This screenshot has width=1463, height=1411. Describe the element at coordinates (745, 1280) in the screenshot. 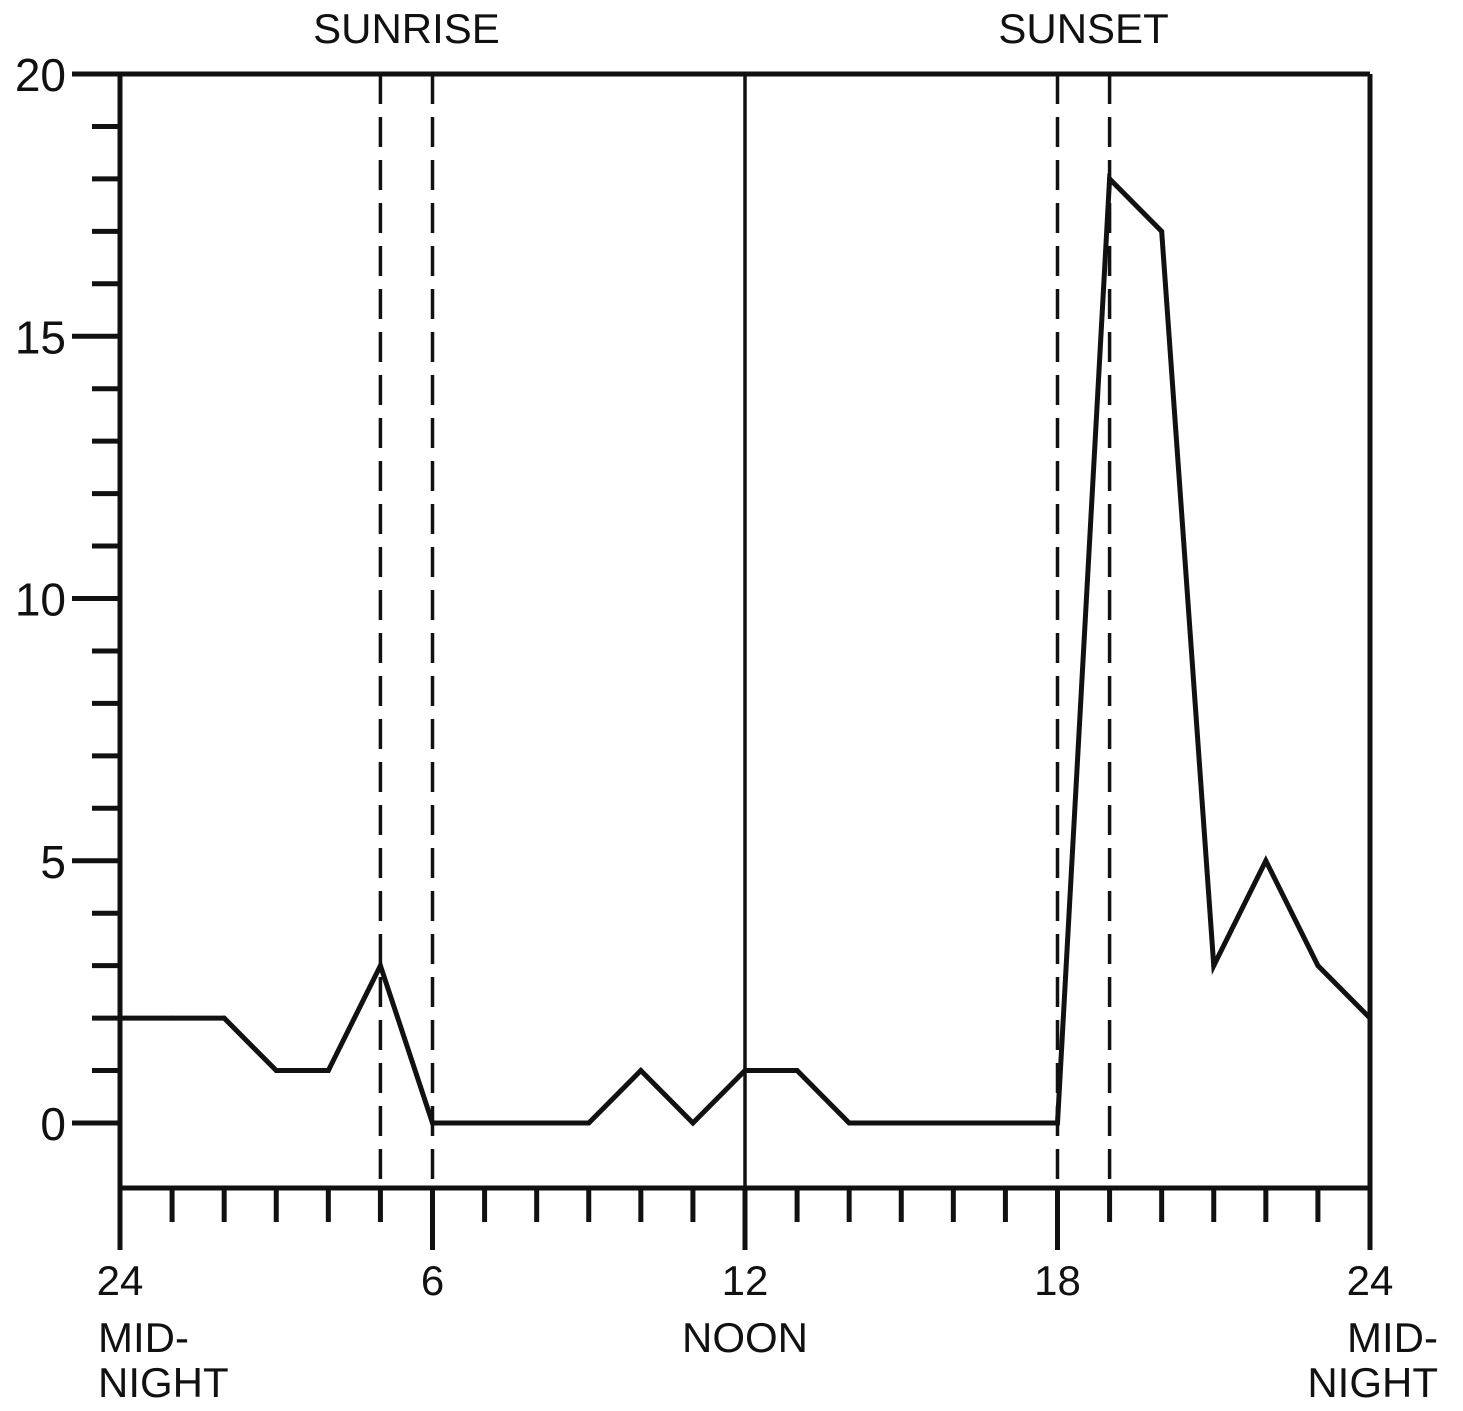

I see `x-tick-label-2: 12` at that location.